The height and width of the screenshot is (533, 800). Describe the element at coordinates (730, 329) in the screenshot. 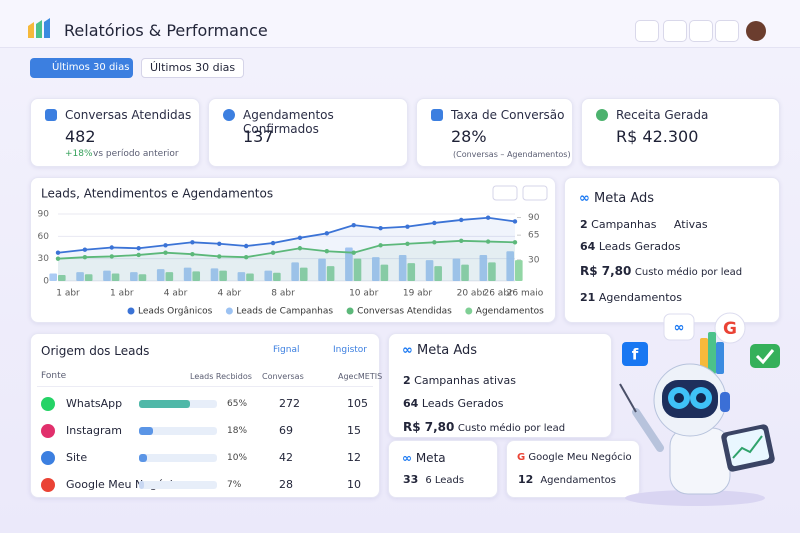

I see `svg-text: G` at that location.